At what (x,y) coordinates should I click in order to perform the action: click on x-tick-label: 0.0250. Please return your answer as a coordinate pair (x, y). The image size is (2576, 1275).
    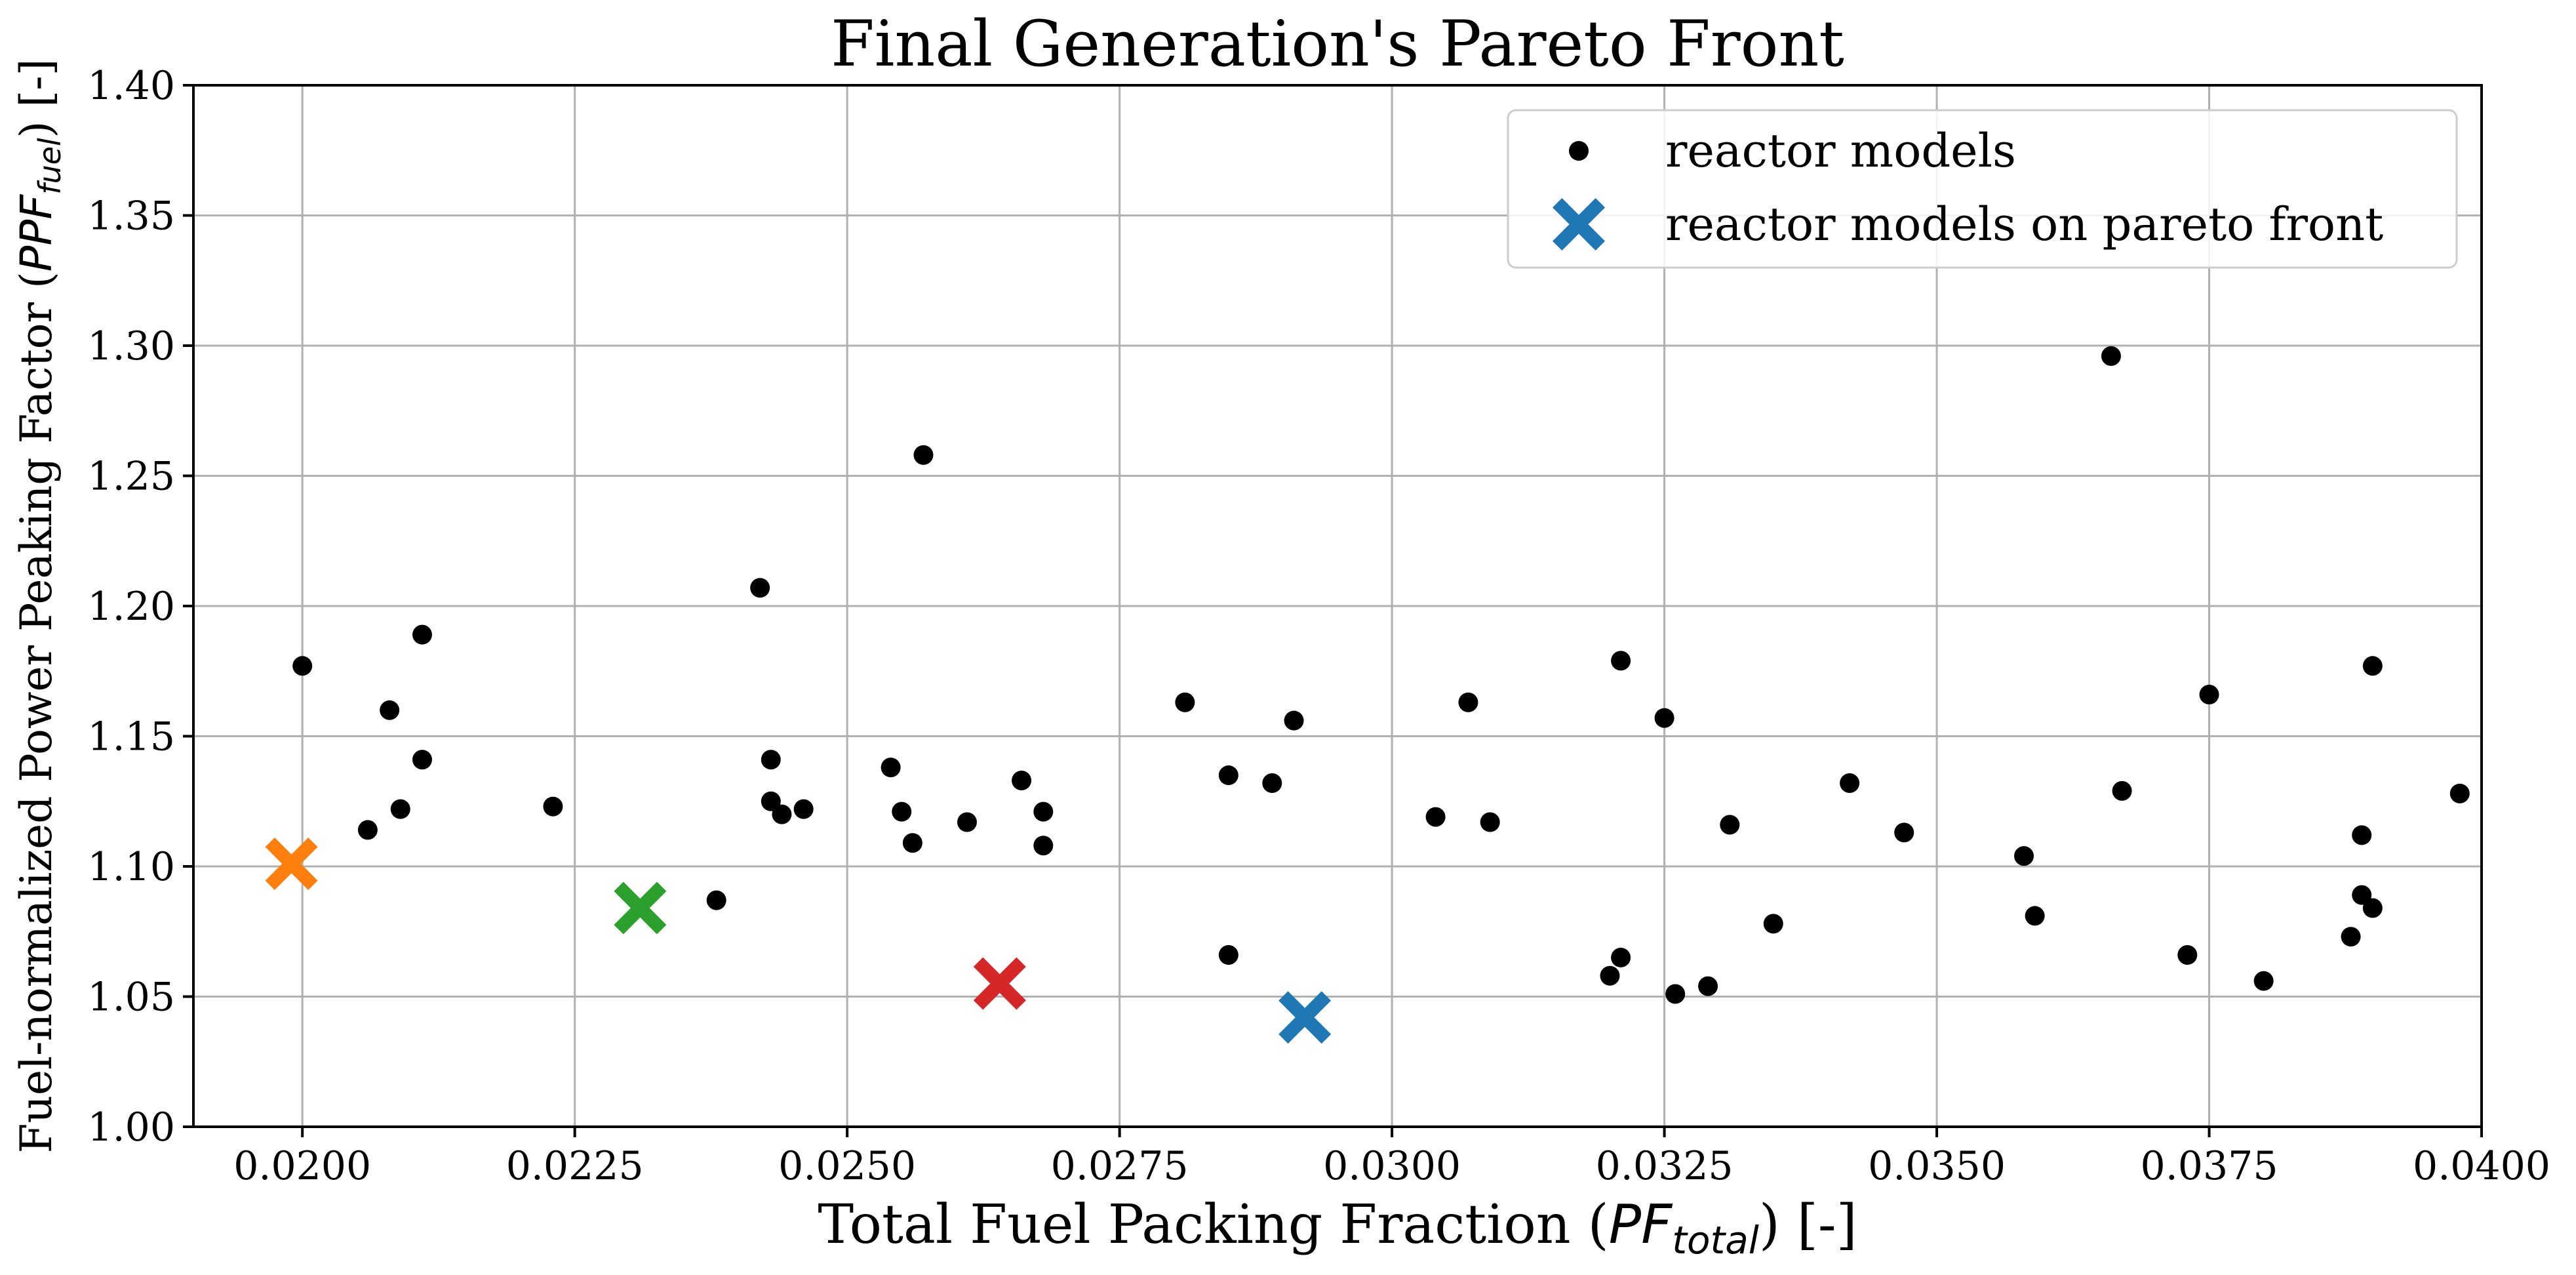
    Looking at the image, I should click on (847, 1166).